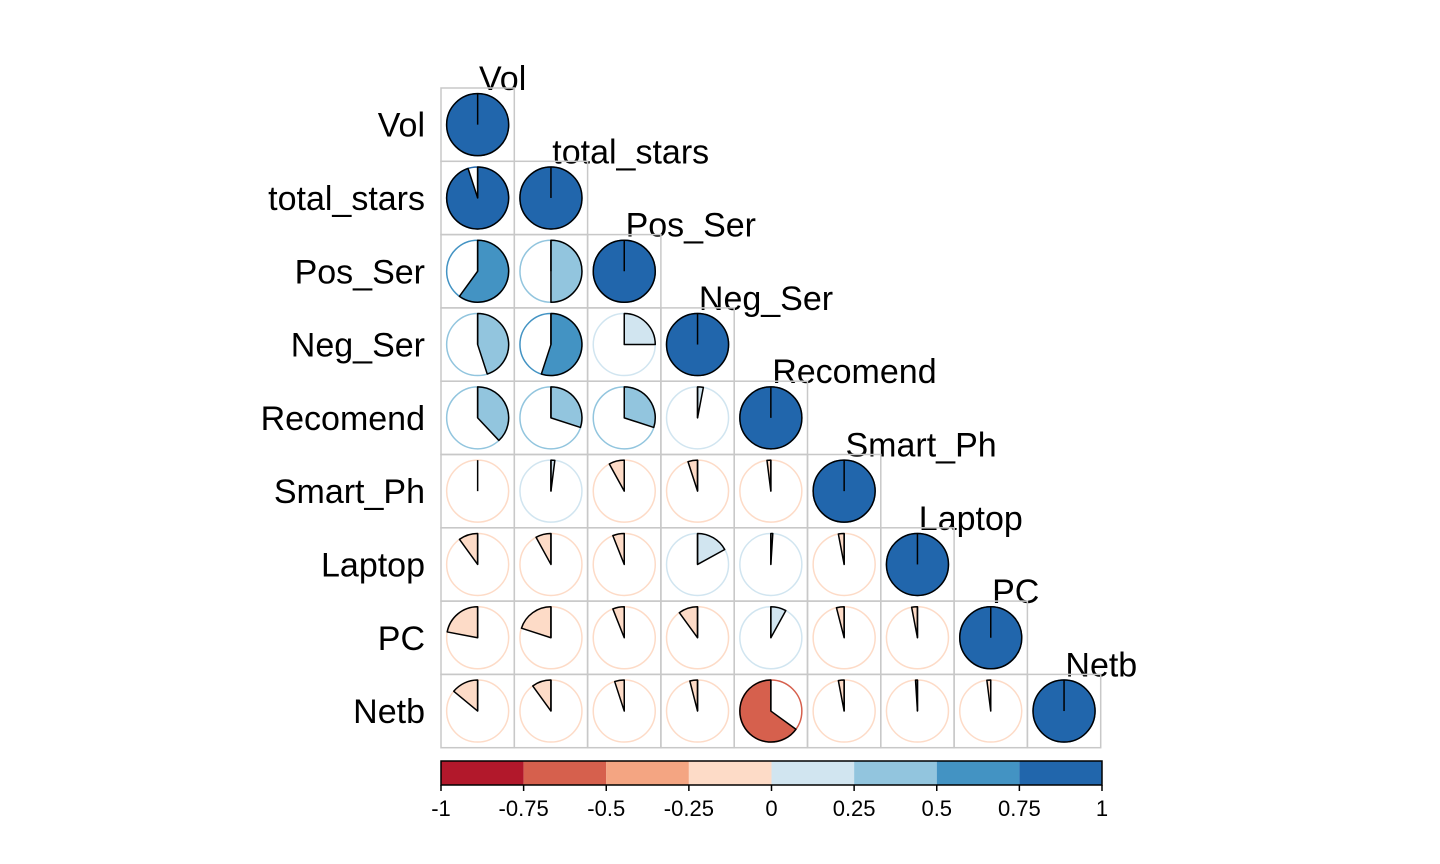 The height and width of the screenshot is (864, 1440). What do you see at coordinates (771, 491) in the screenshot?
I see `cell-smart-ph-recomend` at bounding box center [771, 491].